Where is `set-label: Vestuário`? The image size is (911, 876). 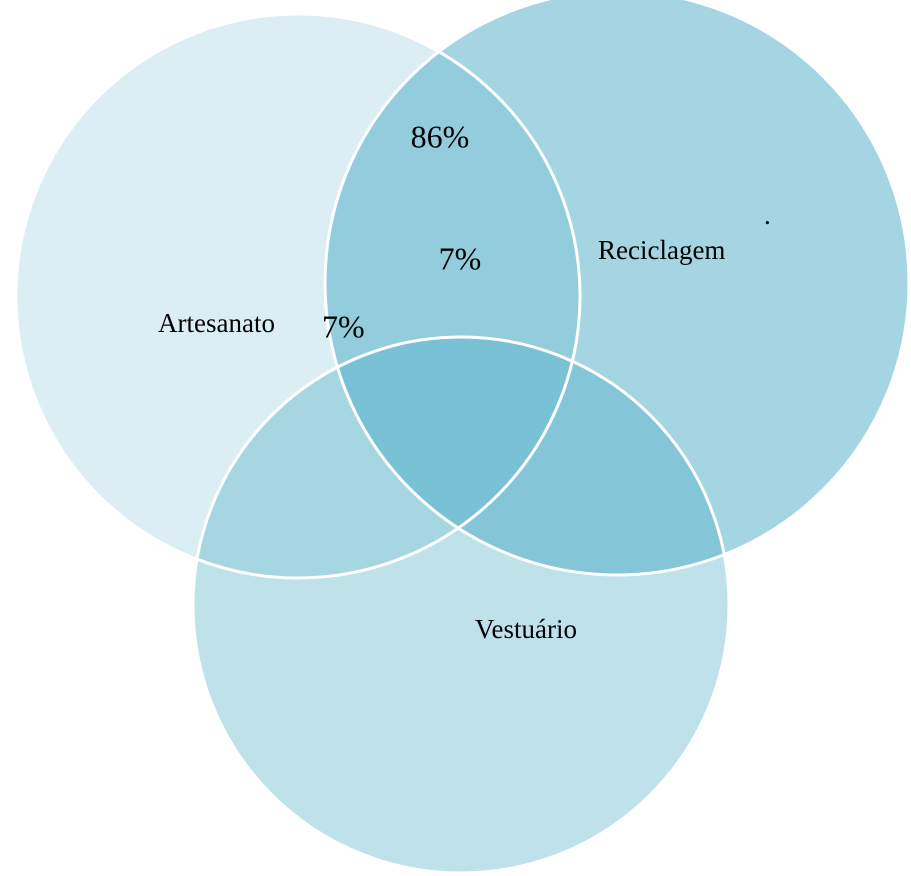
set-label: Vestuário is located at coordinates (526, 629).